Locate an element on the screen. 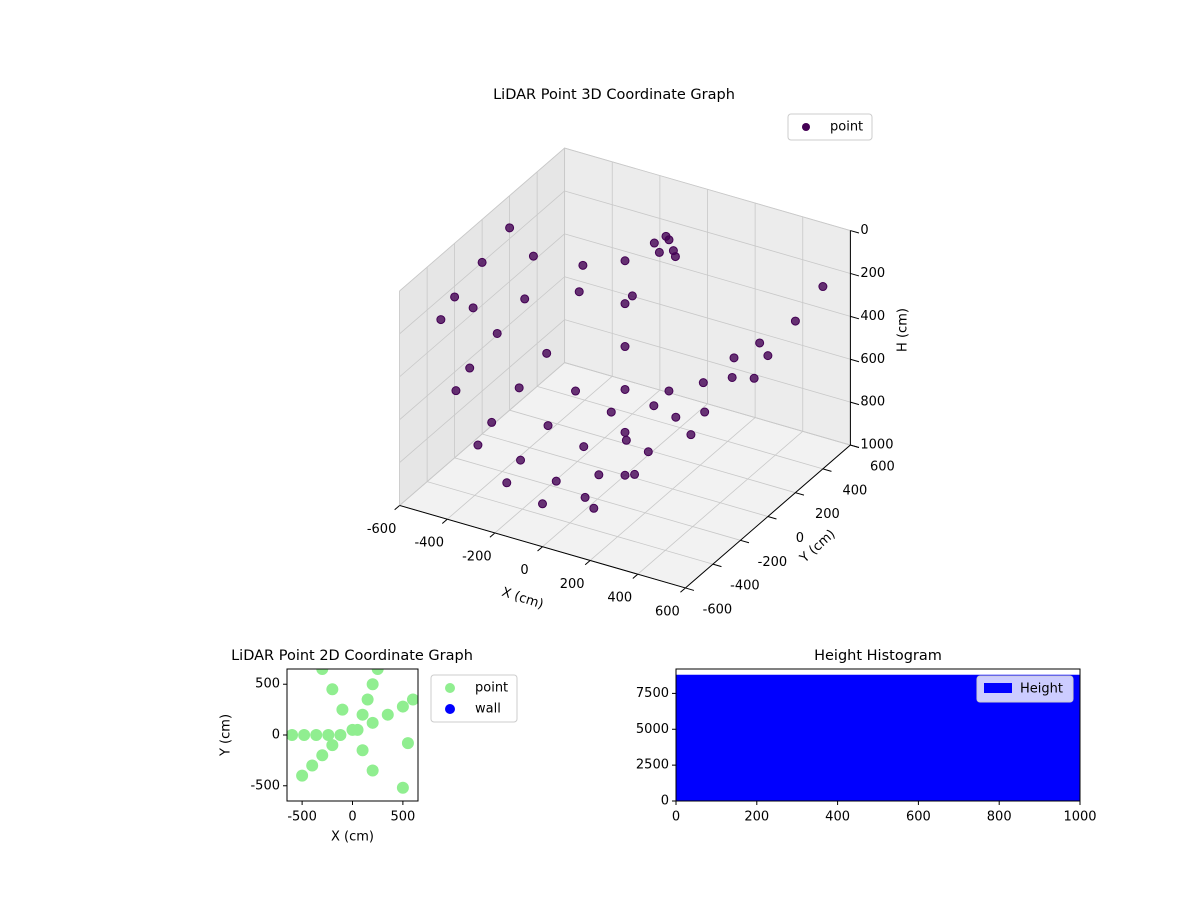 The width and height of the screenshot is (1200, 900). y-tick-label: 2500 is located at coordinates (652, 765).